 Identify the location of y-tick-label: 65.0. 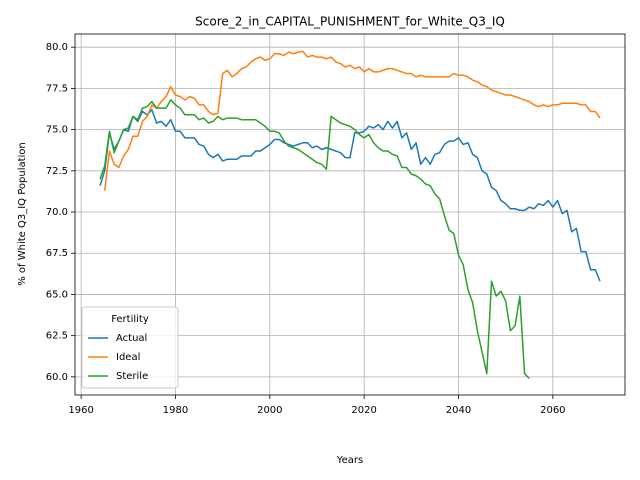
(57, 294).